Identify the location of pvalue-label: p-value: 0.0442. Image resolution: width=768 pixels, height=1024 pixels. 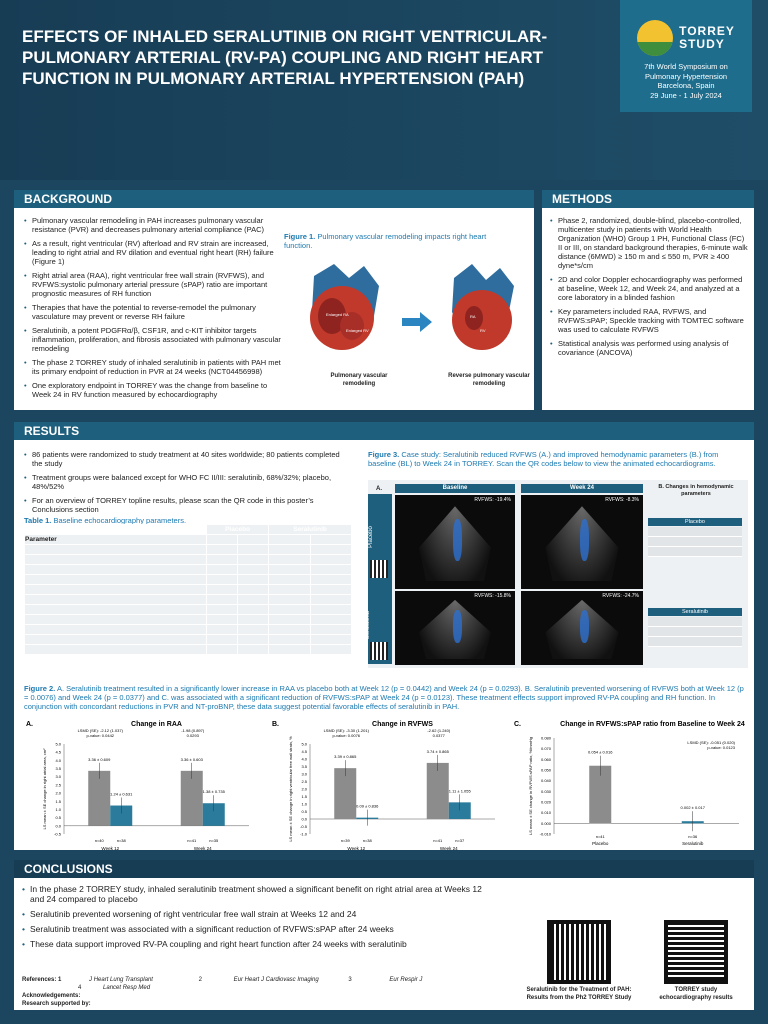
(100, 735).